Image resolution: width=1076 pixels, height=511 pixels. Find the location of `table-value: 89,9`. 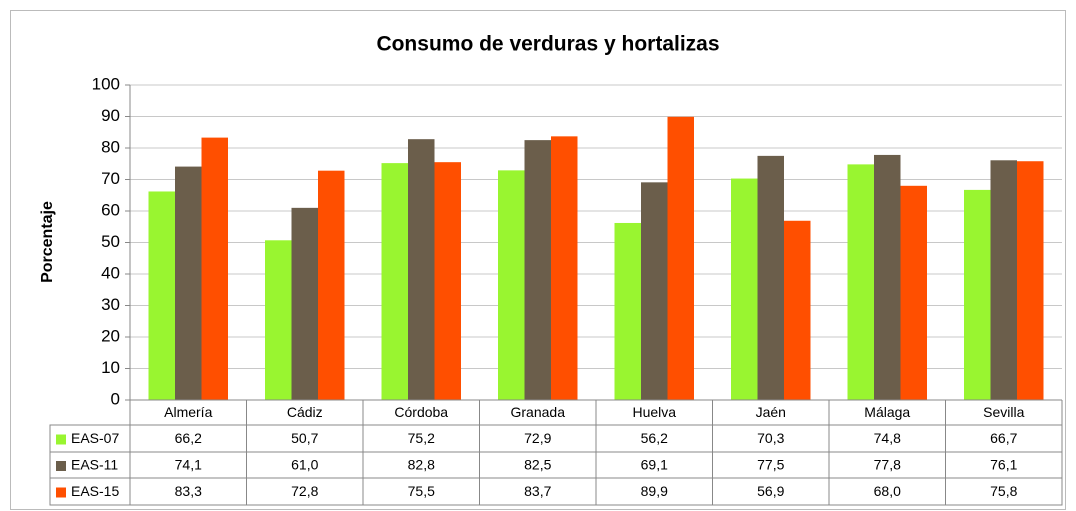

table-value: 89,9 is located at coordinates (654, 491).